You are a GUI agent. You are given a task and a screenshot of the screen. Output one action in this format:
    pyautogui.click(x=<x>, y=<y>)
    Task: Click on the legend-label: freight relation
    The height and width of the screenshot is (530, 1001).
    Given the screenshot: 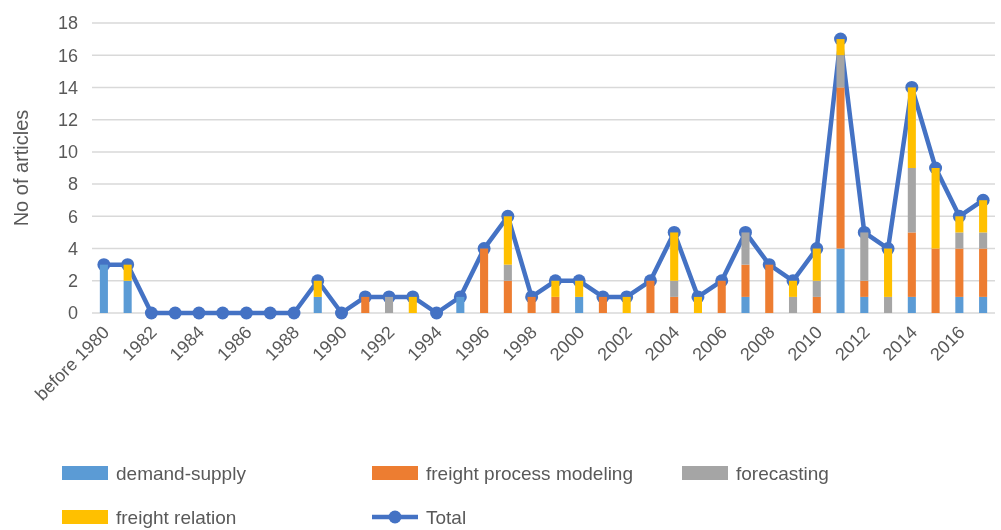 What is the action you would take?
    pyautogui.click(x=176, y=517)
    